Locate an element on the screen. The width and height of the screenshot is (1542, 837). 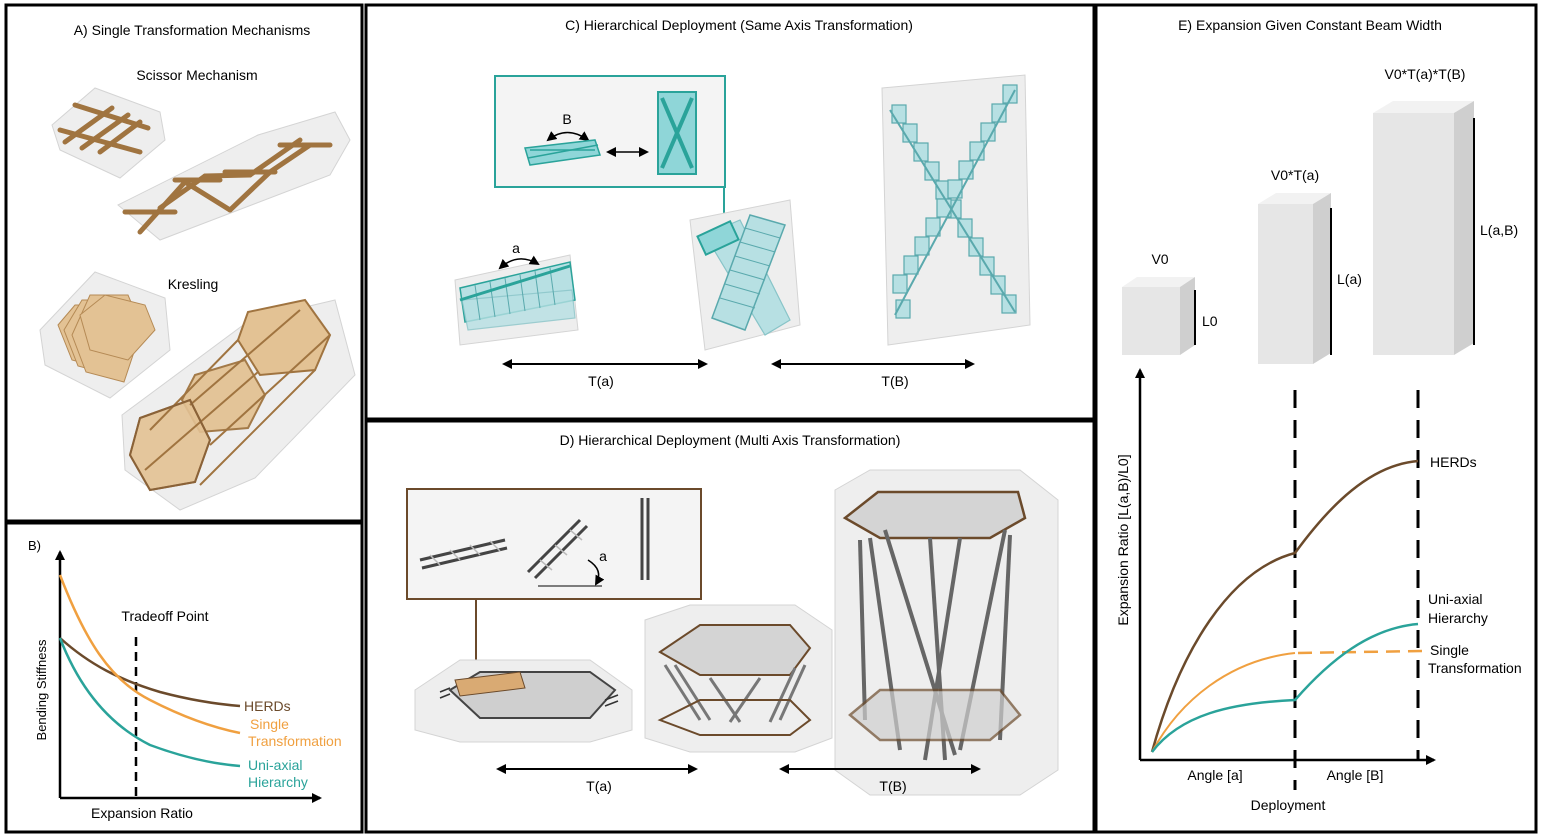
scissor-mechanism-expanded is located at coordinates (234, 176).